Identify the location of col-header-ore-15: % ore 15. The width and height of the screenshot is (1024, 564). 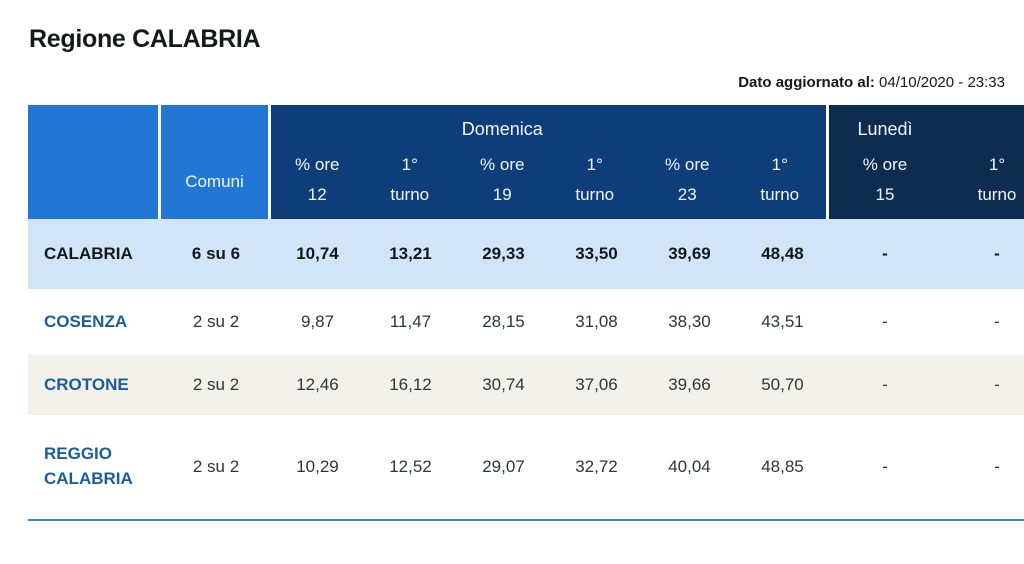
(885, 179).